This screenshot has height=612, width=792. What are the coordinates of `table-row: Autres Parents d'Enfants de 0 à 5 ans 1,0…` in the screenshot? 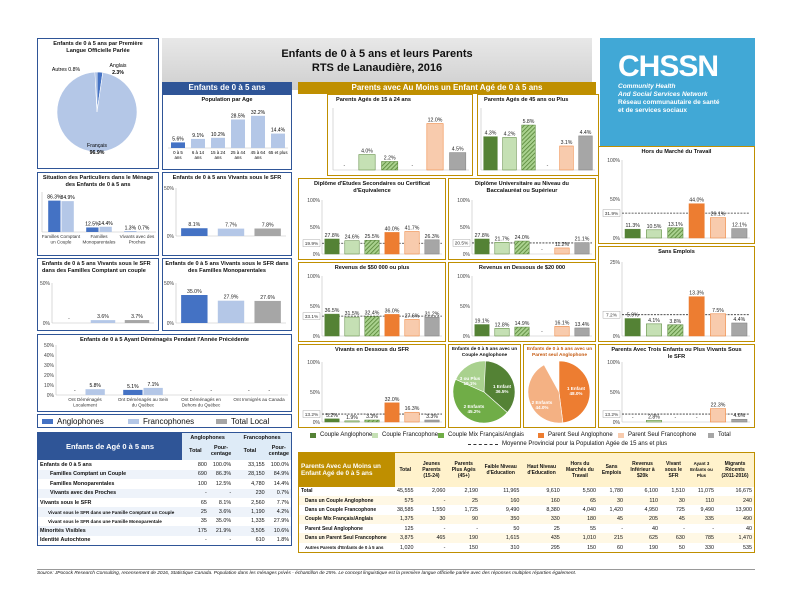 It's located at (526, 547).